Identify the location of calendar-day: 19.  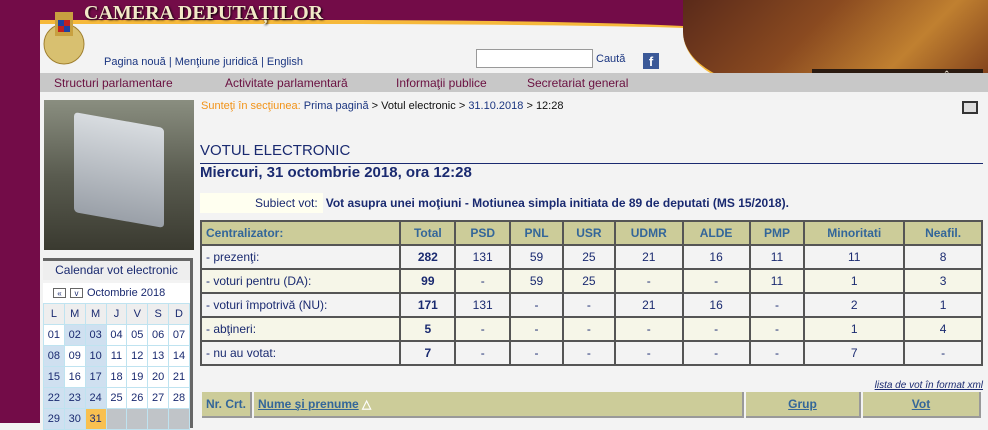
(137, 377).